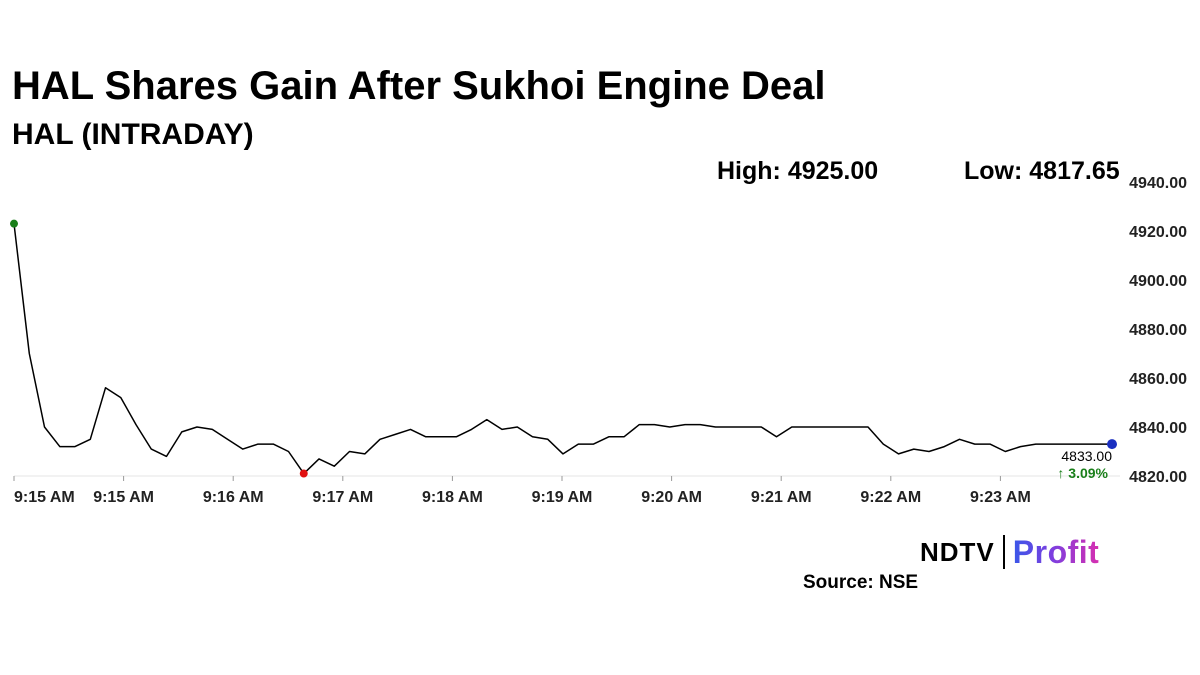 This screenshot has width=1200, height=675. Describe the element at coordinates (781, 497) in the screenshot. I see `x-tick-label: 9:21 AM` at that location.